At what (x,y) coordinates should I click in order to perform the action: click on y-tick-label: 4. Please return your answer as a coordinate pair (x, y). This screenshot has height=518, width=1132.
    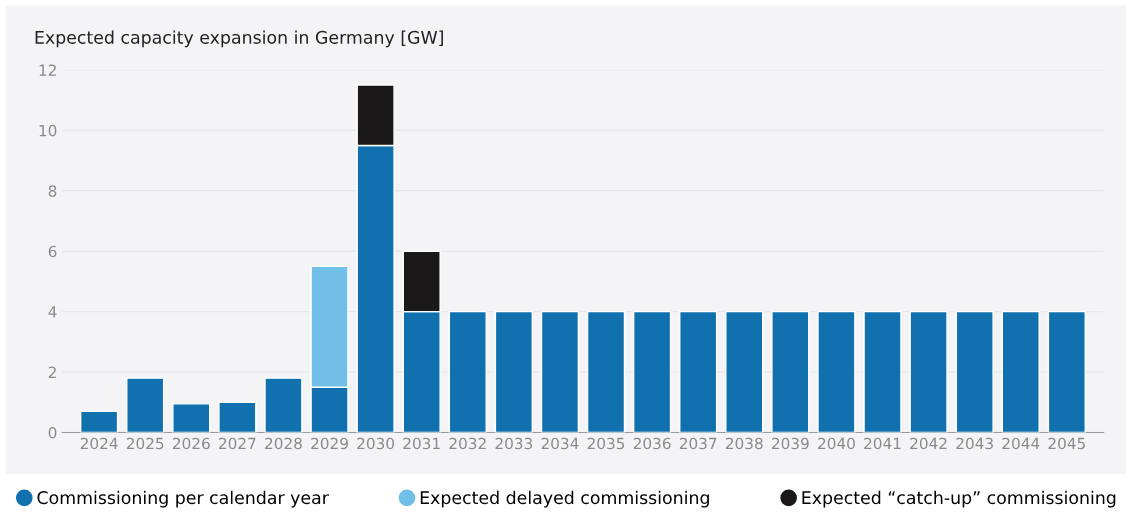
    Looking at the image, I should click on (52, 312).